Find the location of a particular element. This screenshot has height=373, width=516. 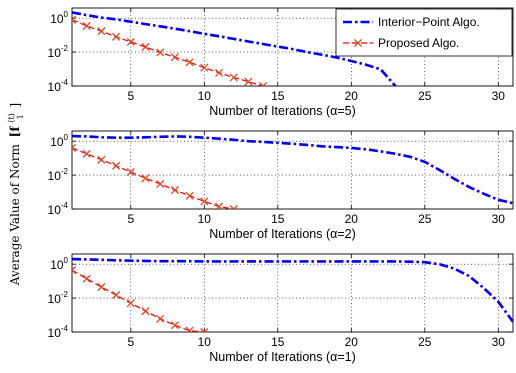

plot-area is located at coordinates (234, 48).